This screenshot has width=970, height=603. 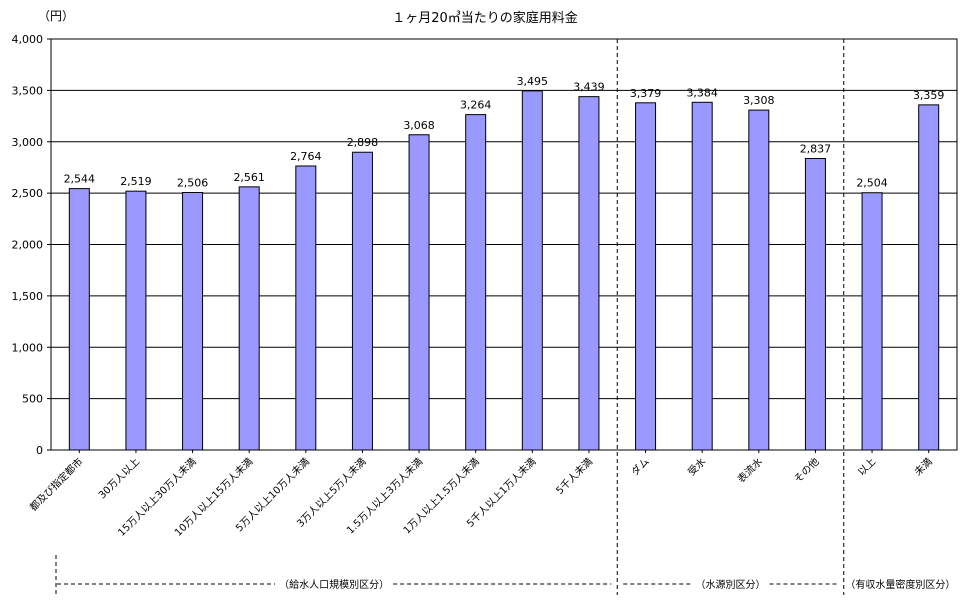 I want to click on x-tick-label: ダム, so click(x=639, y=466).